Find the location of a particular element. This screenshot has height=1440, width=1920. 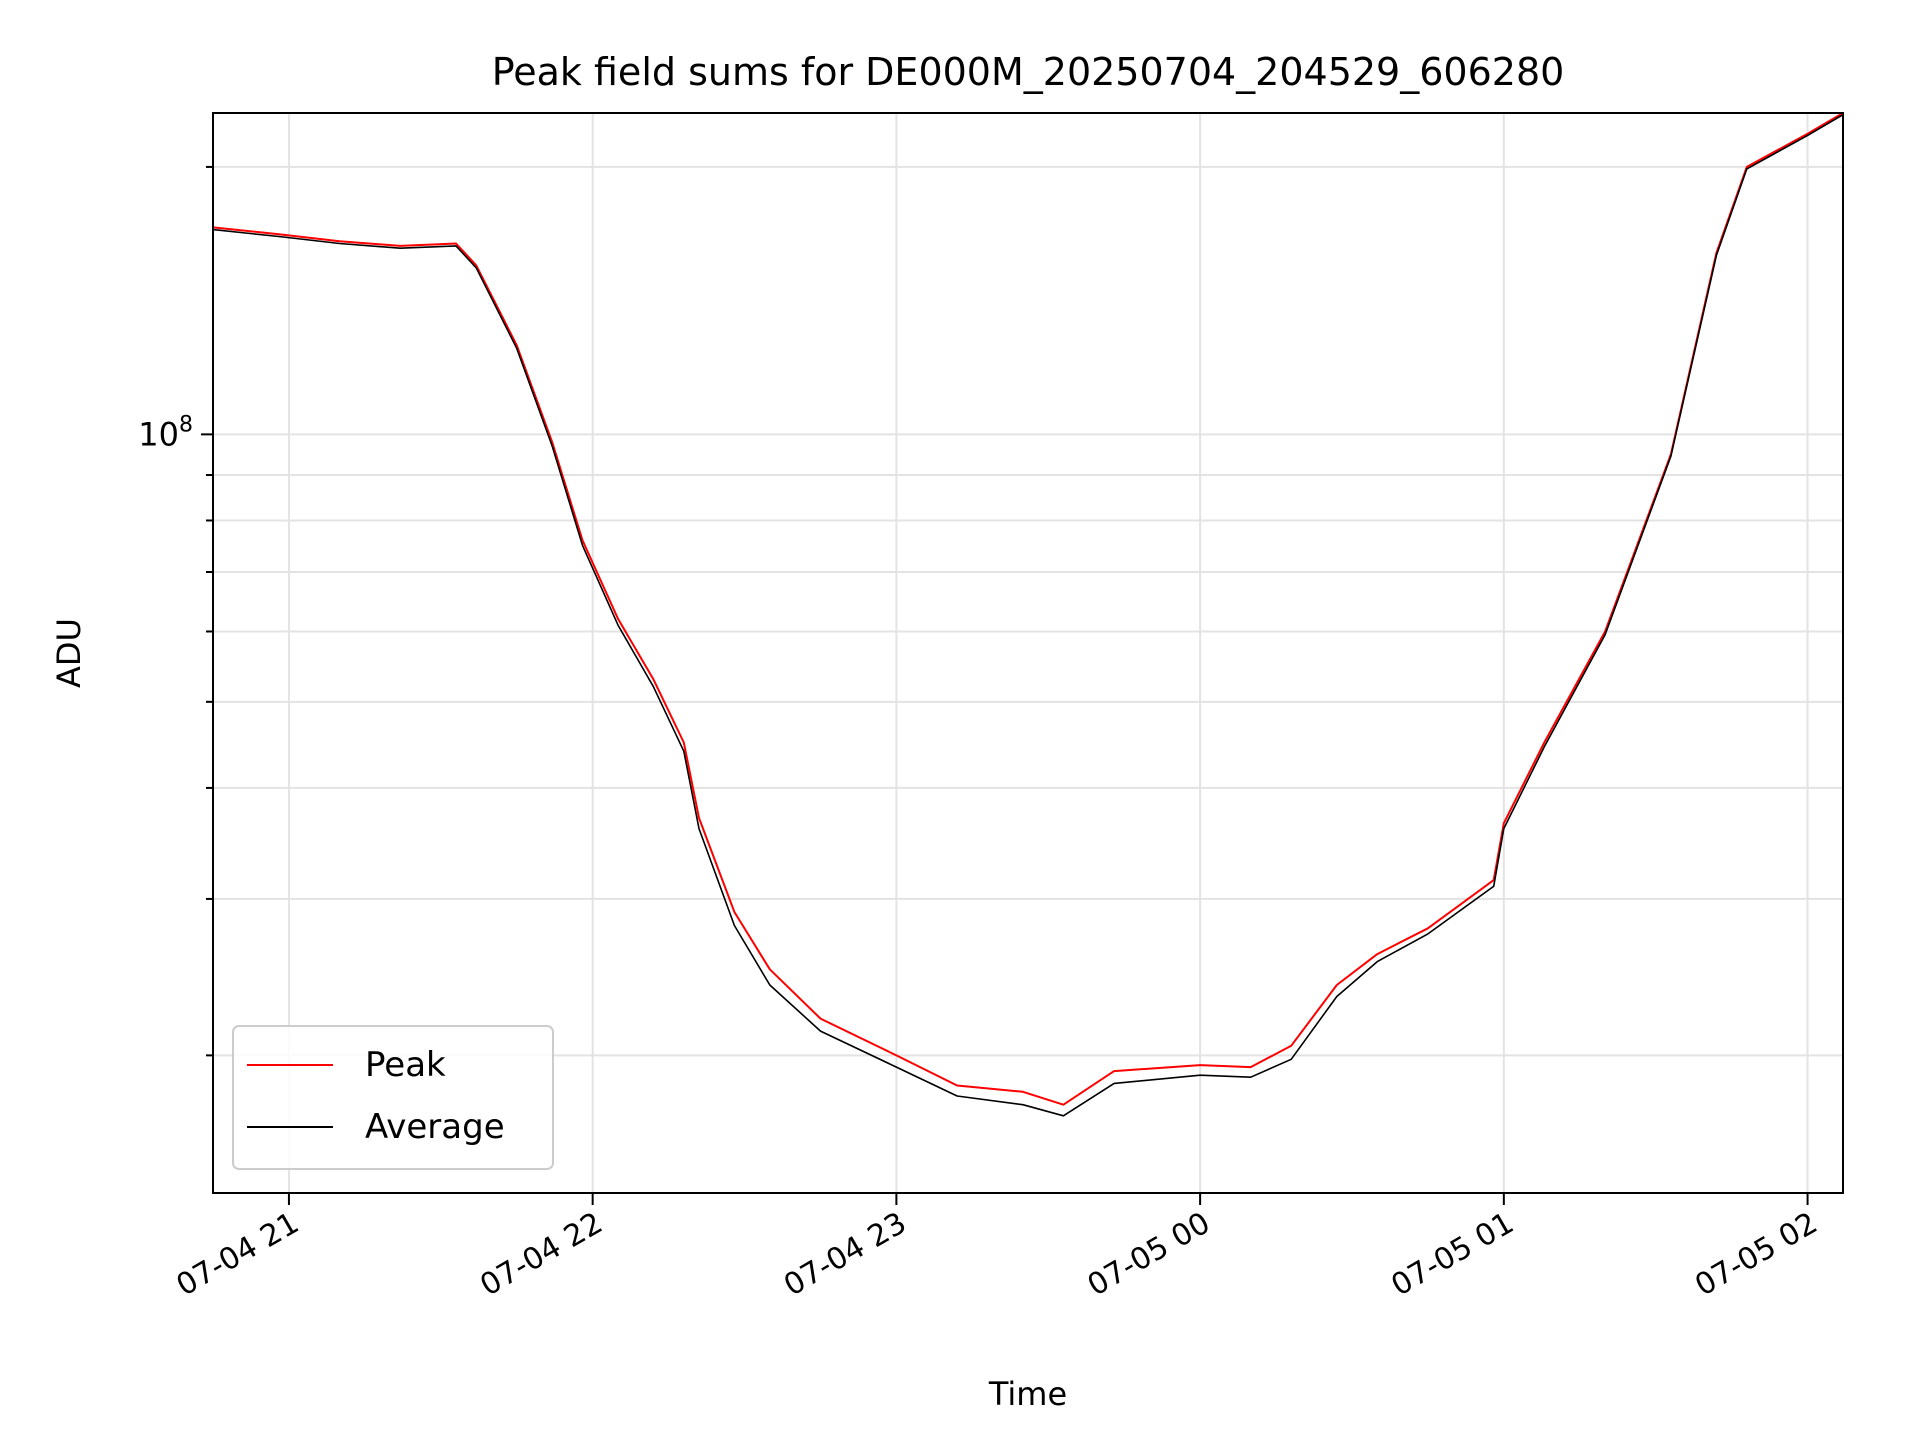

y-tick-label: 108 is located at coordinates (165, 432).